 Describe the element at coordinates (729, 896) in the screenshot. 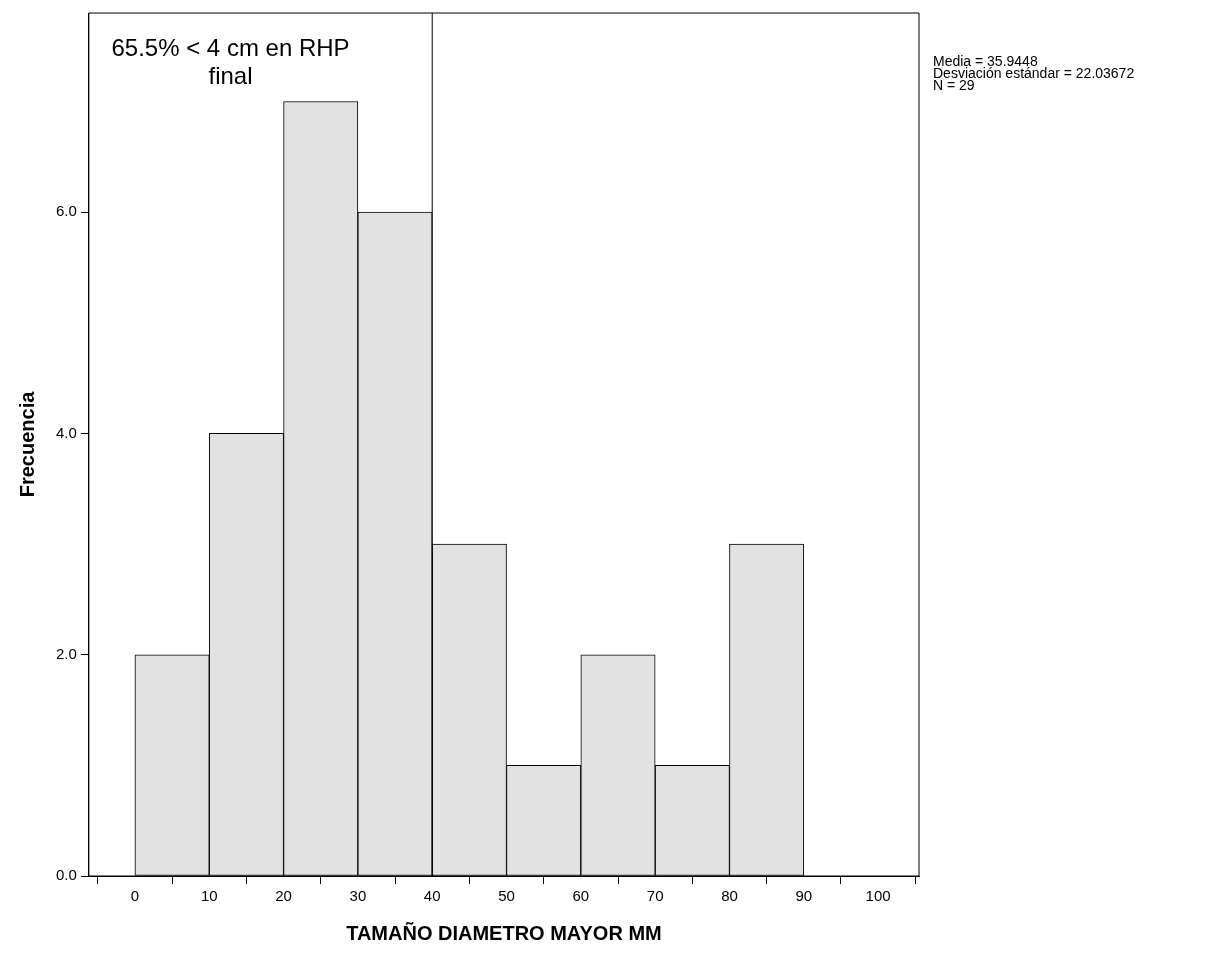

I see `x-tick-label: 80` at that location.